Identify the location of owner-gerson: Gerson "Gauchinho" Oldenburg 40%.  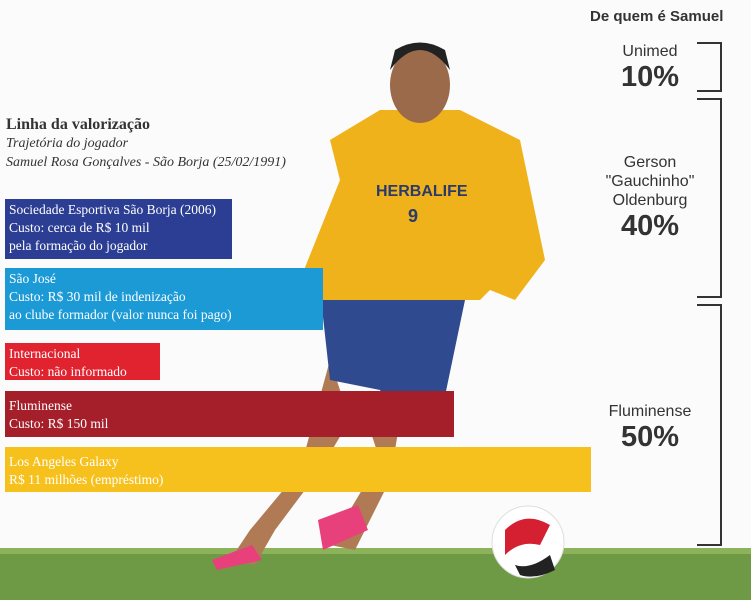
(650, 198).